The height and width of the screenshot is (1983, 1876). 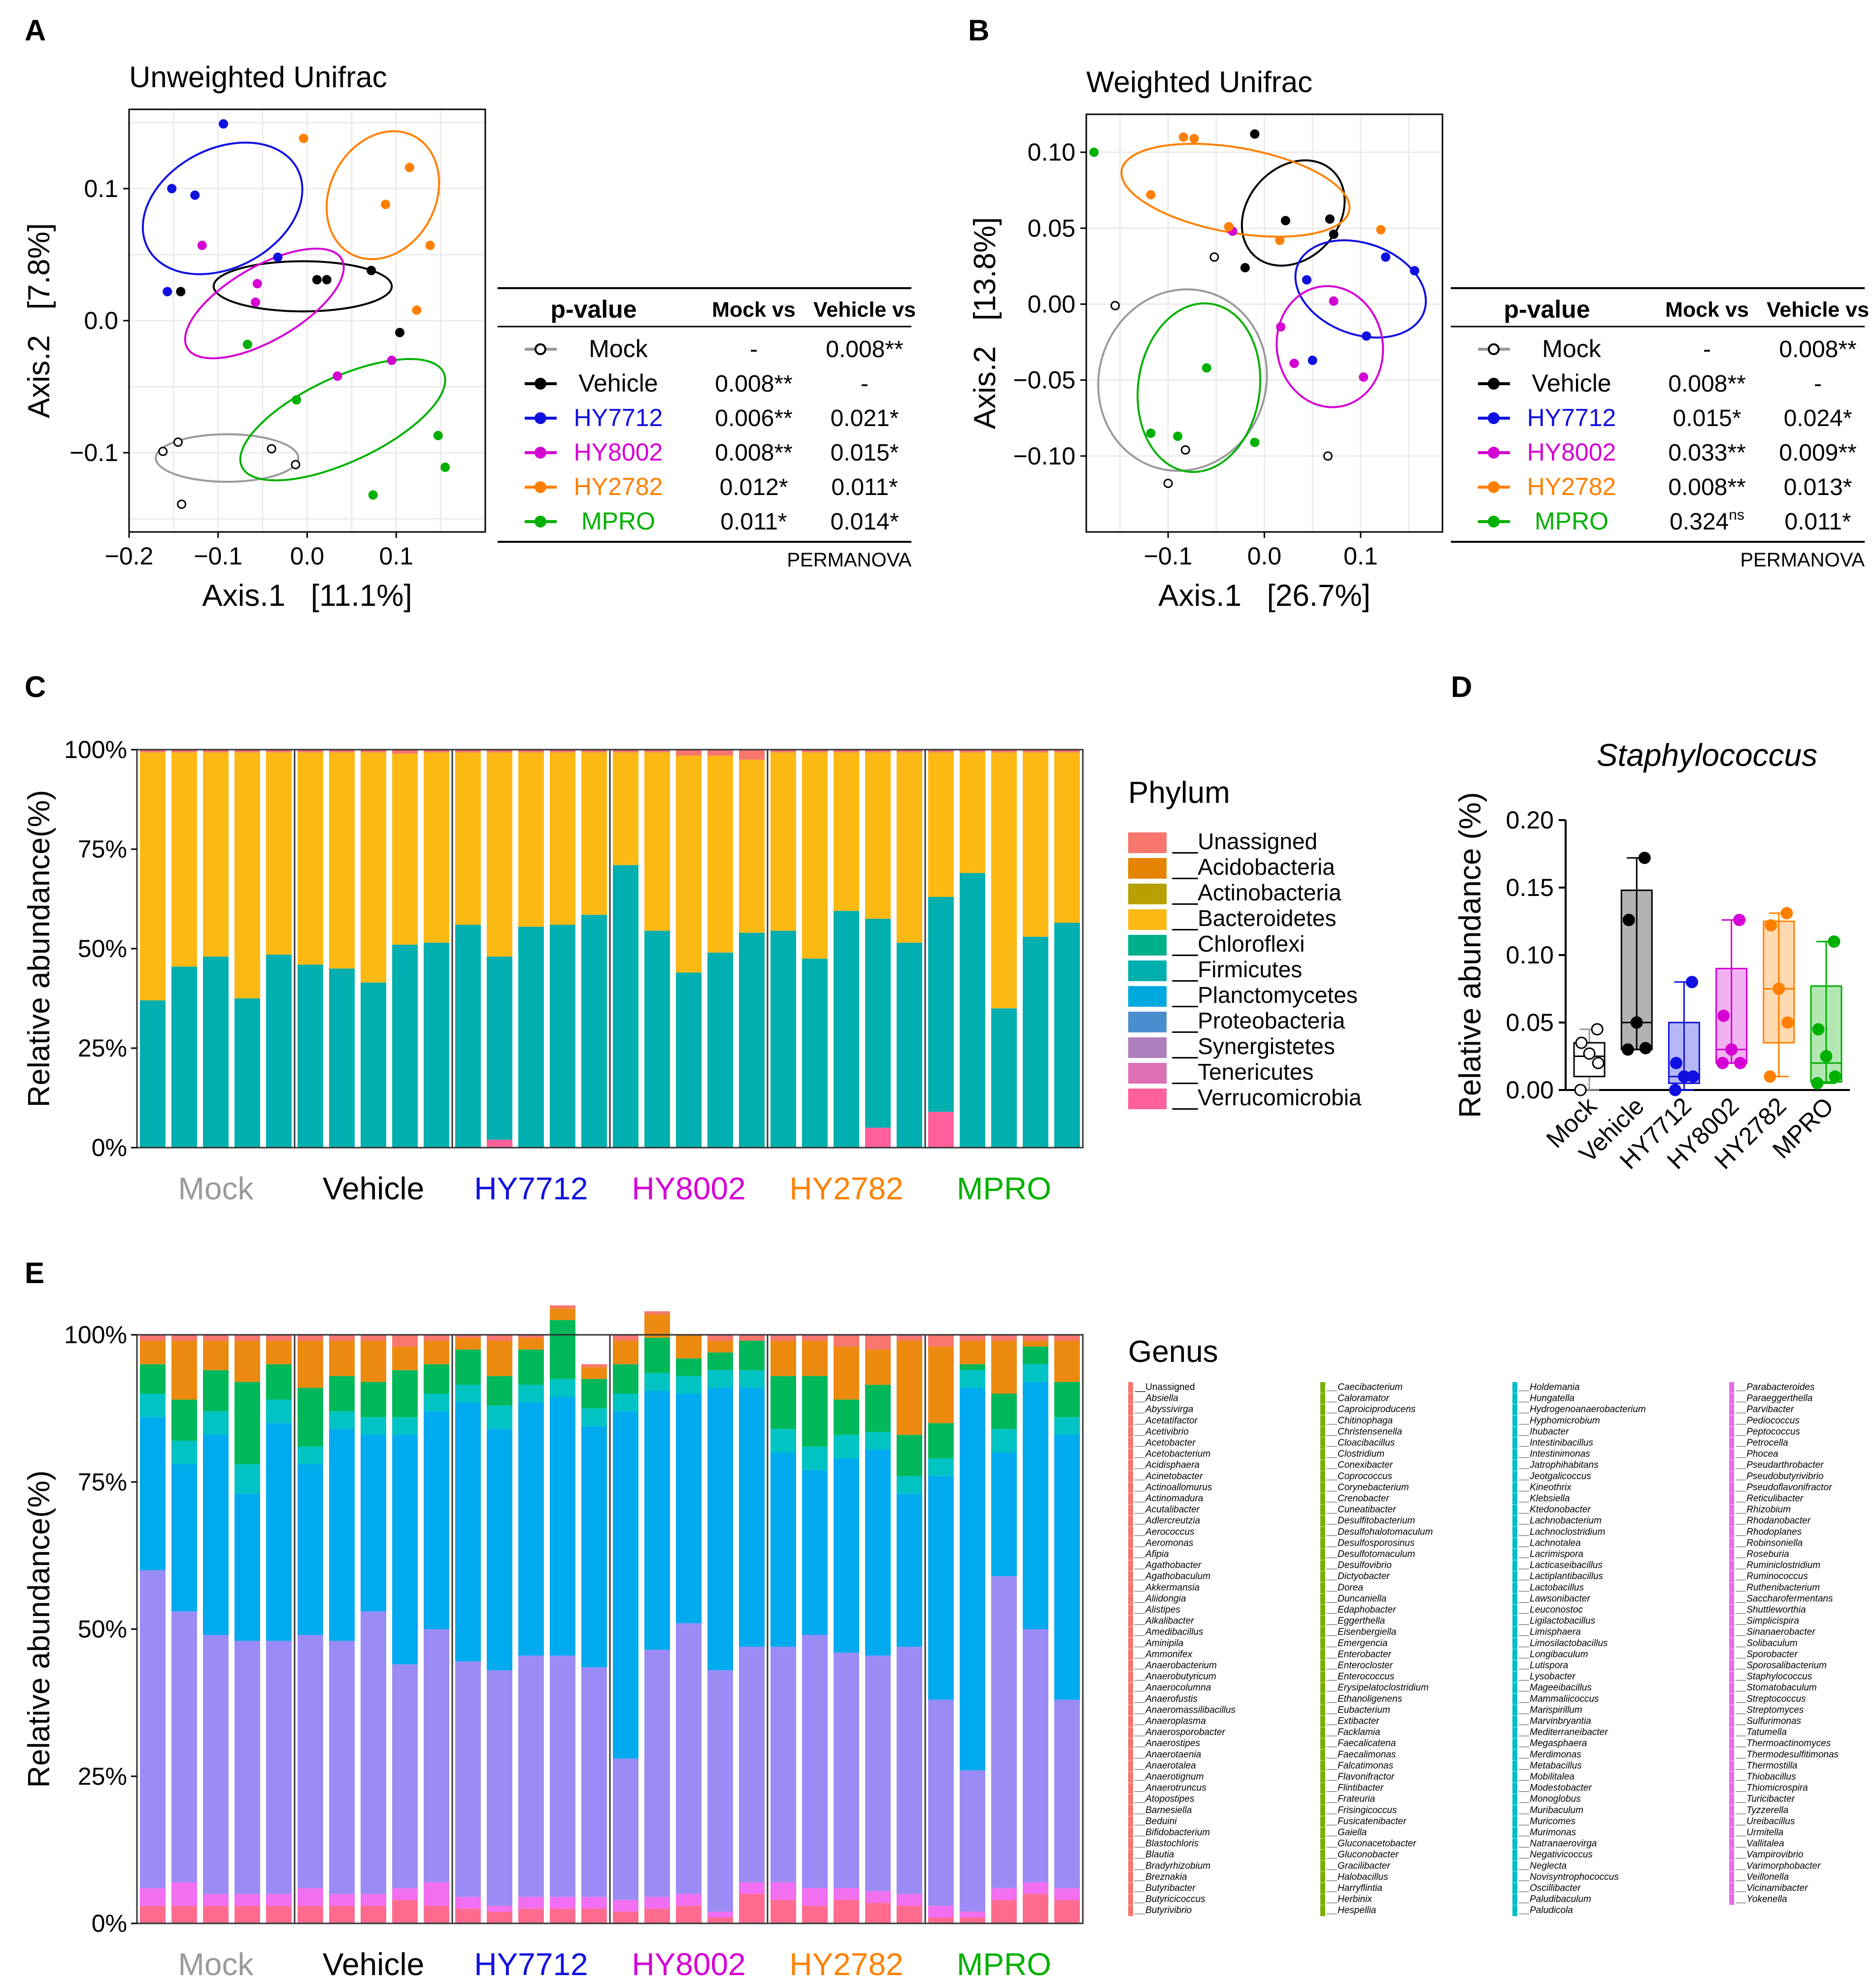 I want to click on group-label-hy8002: HY8002, so click(x=689, y=1964).